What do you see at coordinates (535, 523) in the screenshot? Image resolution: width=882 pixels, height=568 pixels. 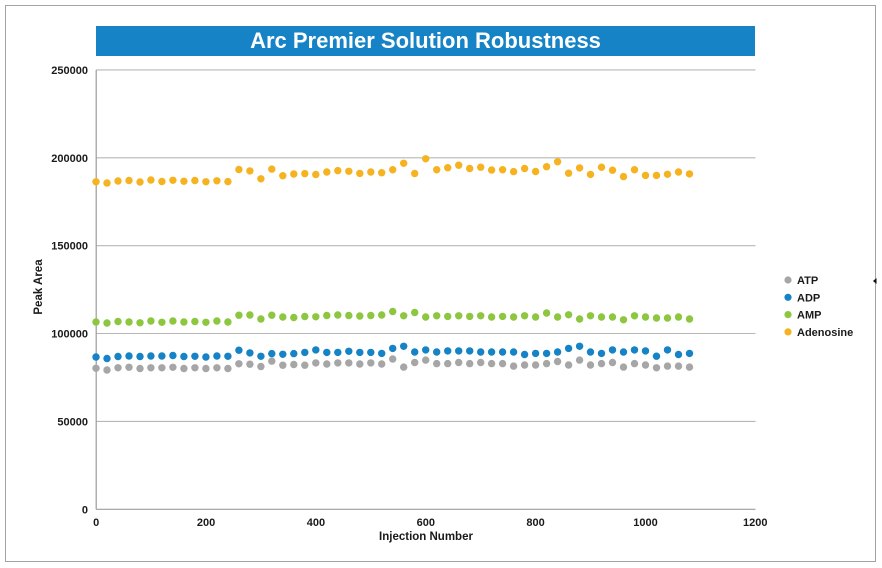 I see `svg-text: 800` at bounding box center [535, 523].